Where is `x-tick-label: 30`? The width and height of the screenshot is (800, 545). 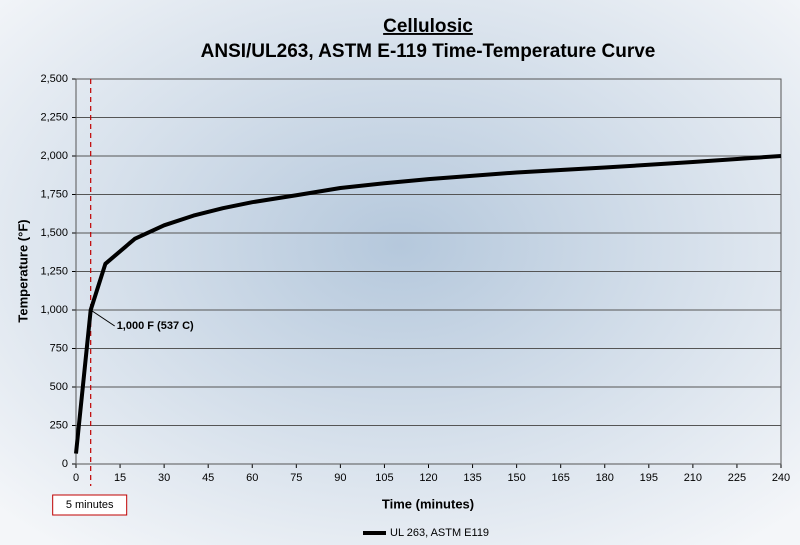
x-tick-label: 30 is located at coordinates (164, 478).